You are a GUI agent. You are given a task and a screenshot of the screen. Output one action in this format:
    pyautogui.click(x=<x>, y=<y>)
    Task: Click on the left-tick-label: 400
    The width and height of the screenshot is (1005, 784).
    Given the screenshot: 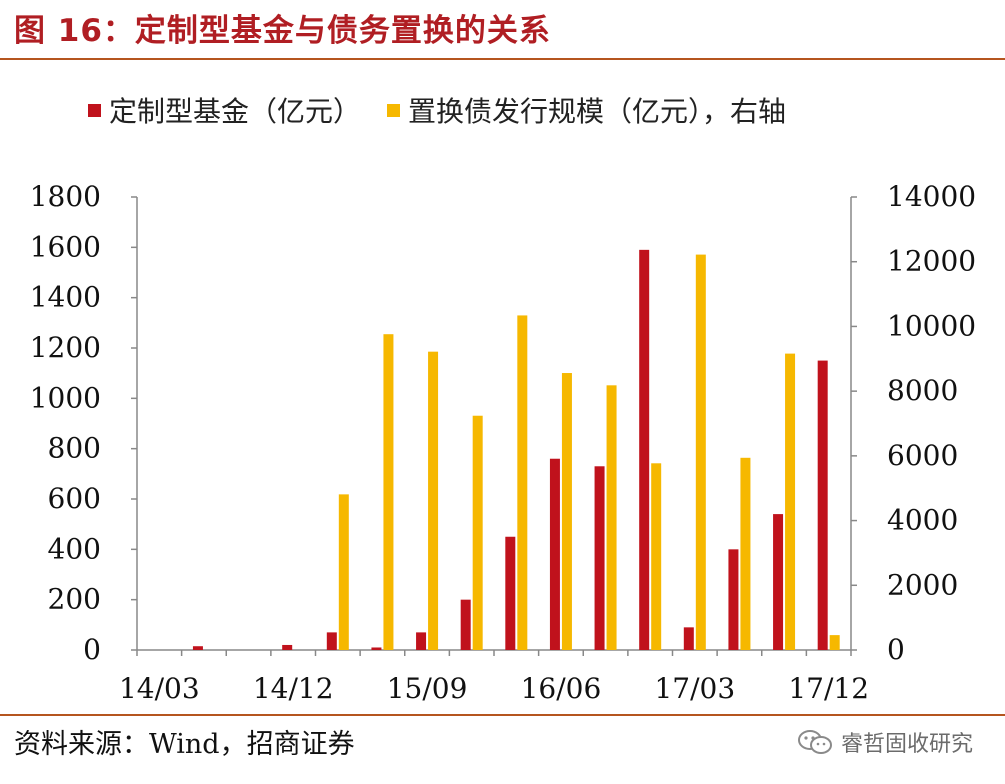 What is the action you would take?
    pyautogui.click(x=74, y=548)
    